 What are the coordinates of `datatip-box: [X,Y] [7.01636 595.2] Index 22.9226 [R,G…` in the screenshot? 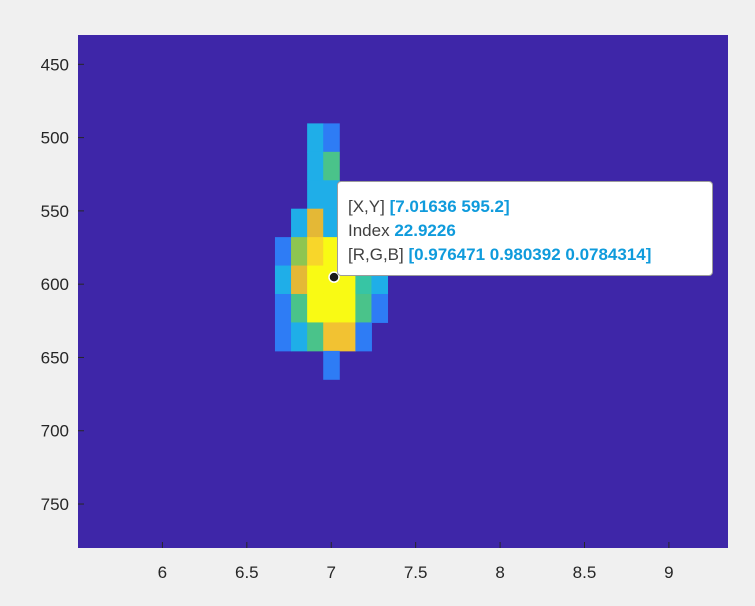 It's located at (525, 228).